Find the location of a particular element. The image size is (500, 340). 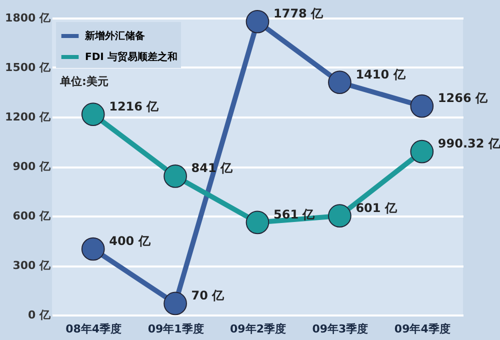

y-tick-label: 1800 亿 is located at coordinates (28, 18).